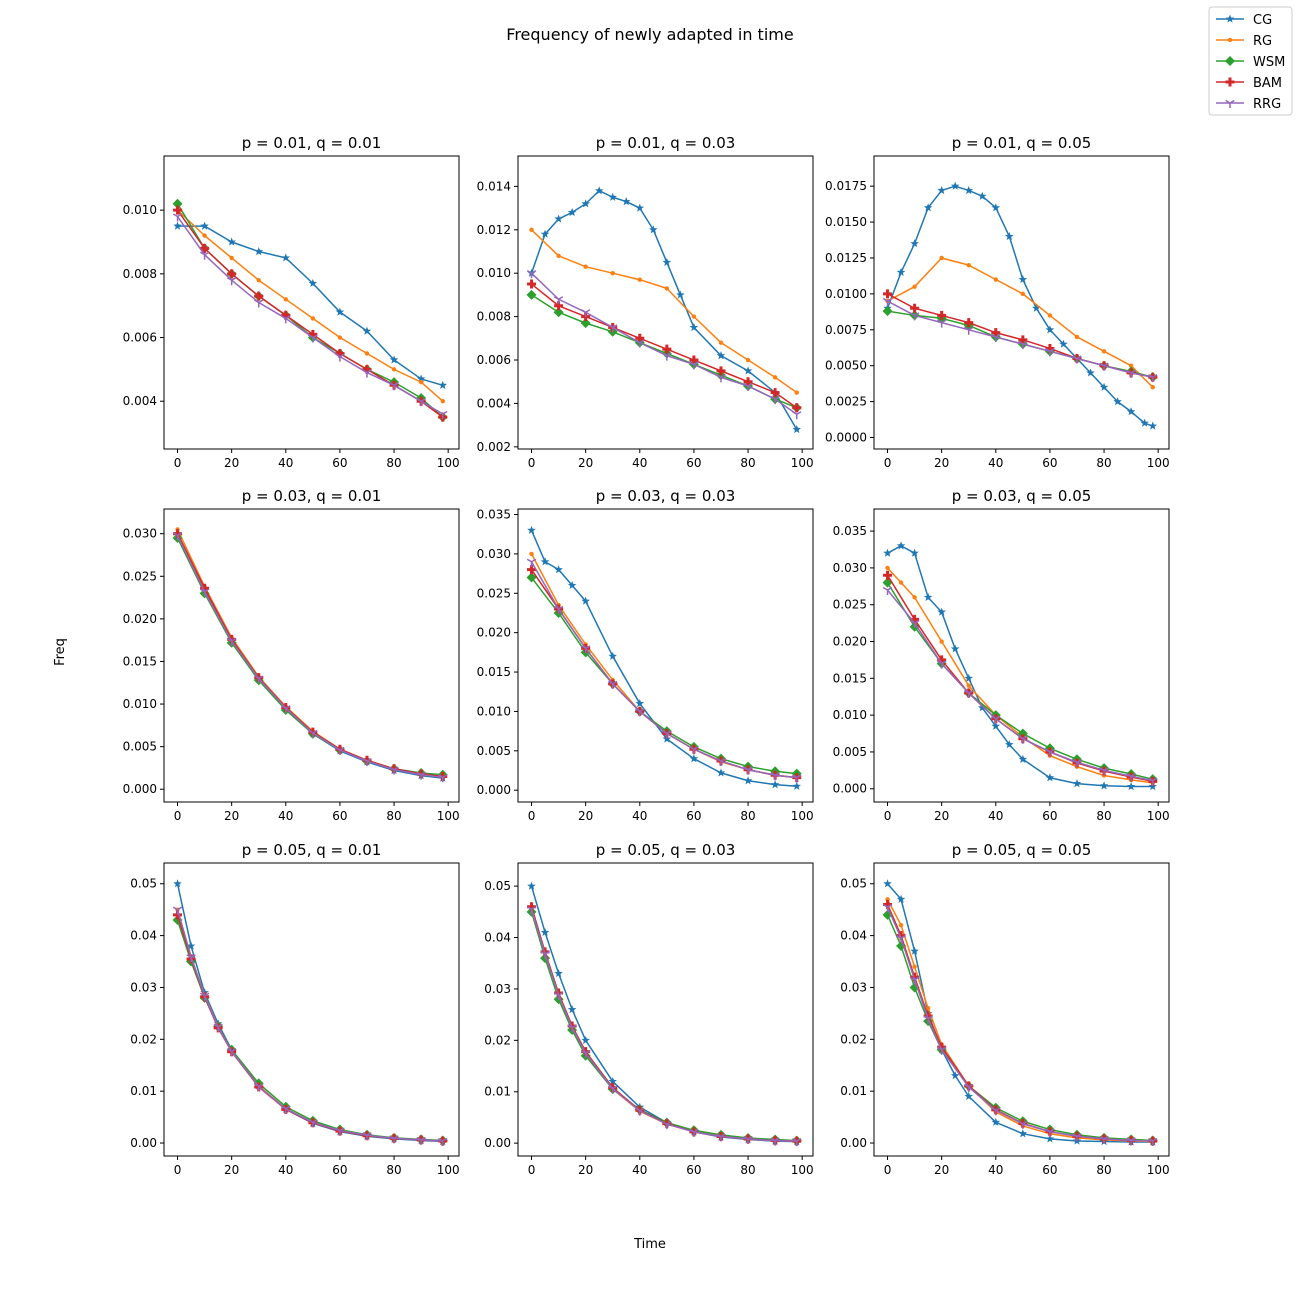 This screenshot has width=1300, height=1300. I want to click on y-tick-label: 0.025, so click(140, 576).